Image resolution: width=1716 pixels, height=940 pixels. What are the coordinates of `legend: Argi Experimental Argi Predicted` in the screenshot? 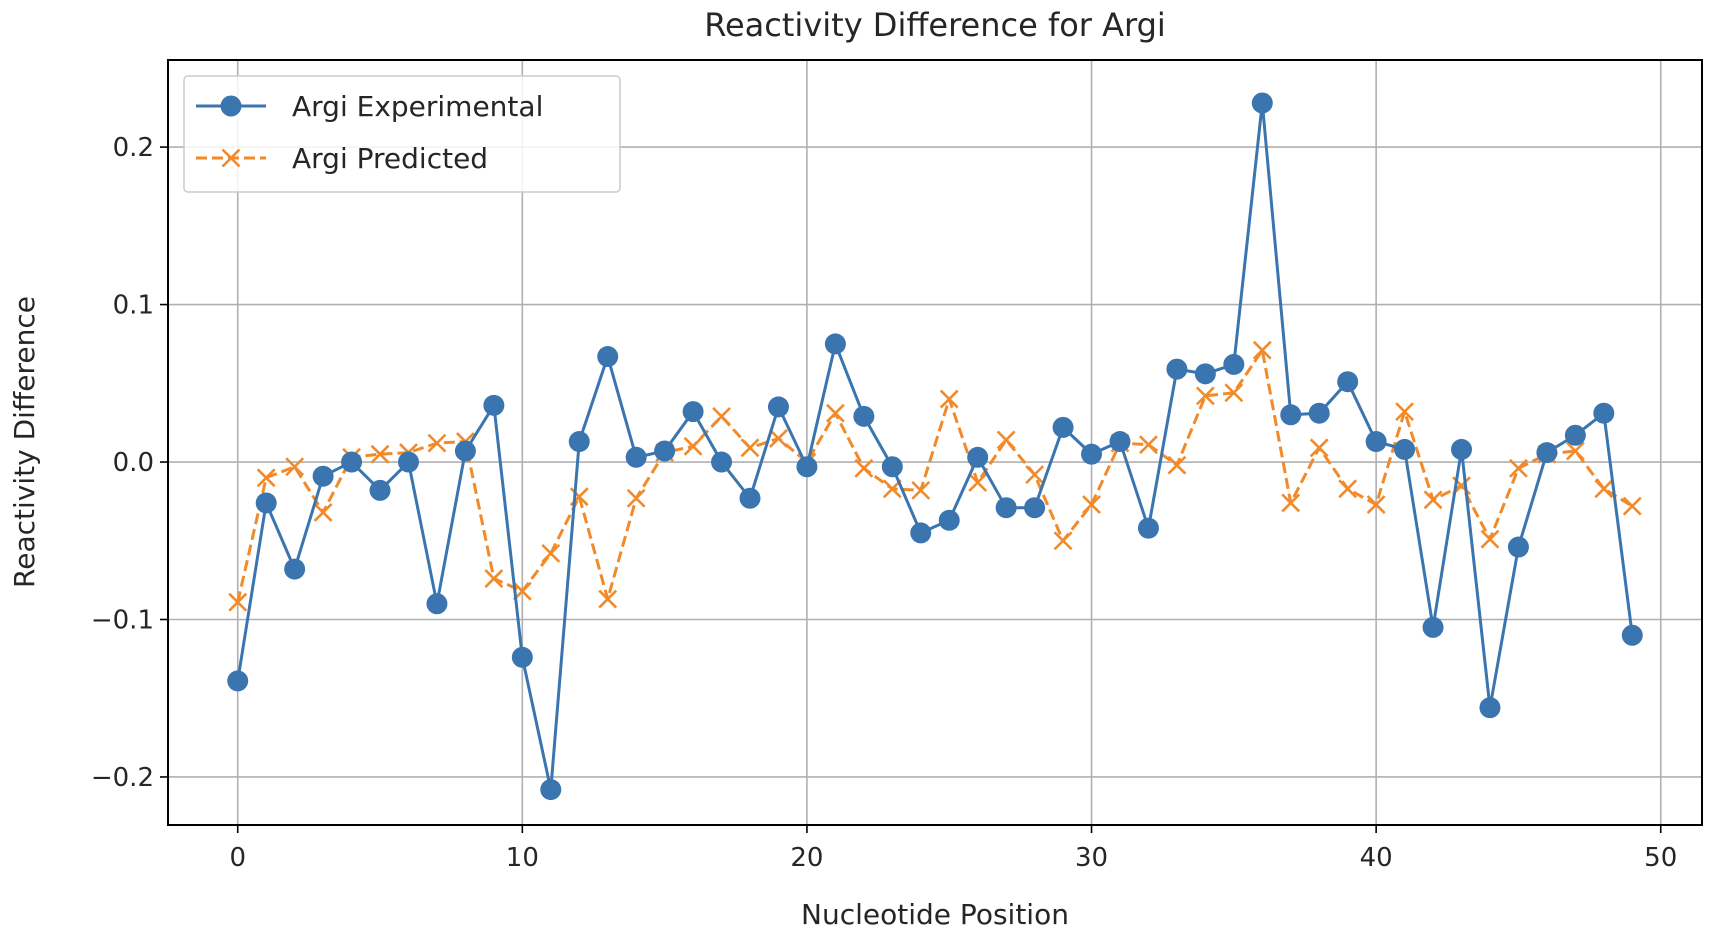 It's located at (402, 134).